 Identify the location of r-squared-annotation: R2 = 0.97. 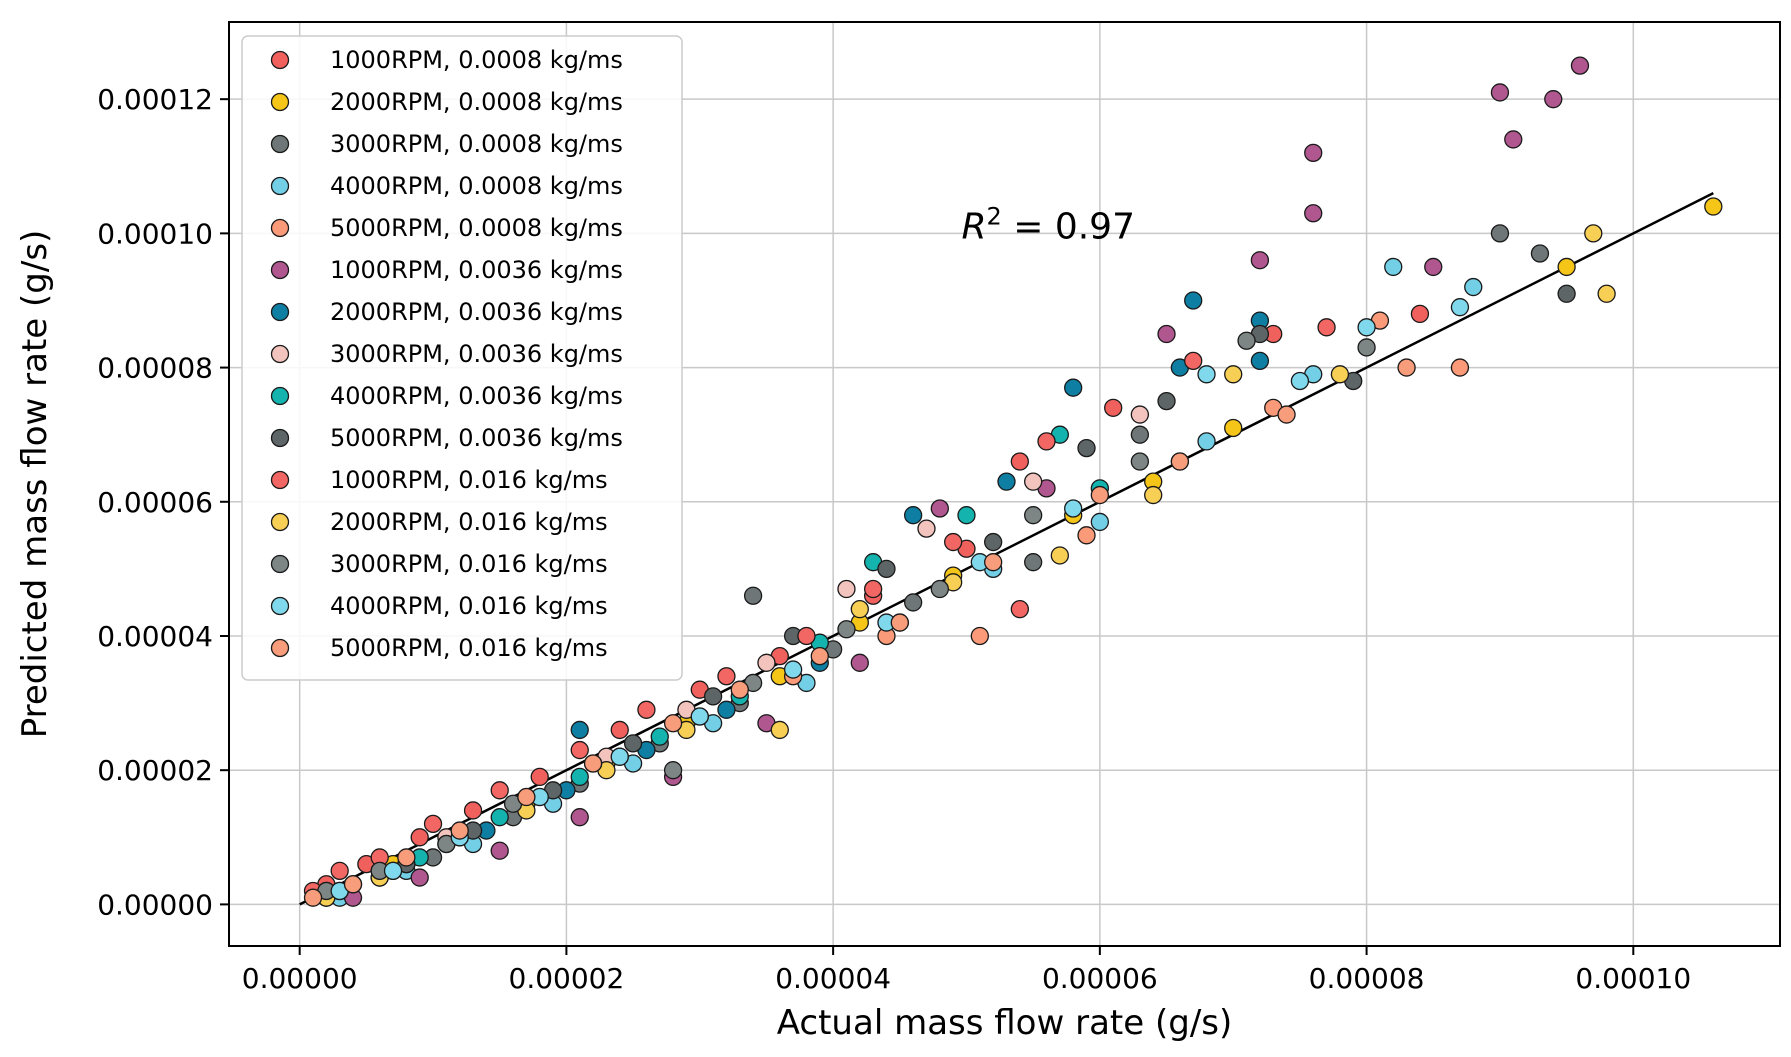
(1048, 225).